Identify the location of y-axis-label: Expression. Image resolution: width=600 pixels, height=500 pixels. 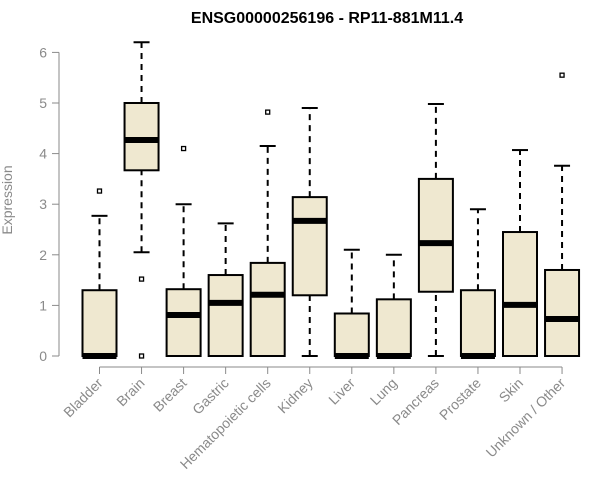
(7, 199).